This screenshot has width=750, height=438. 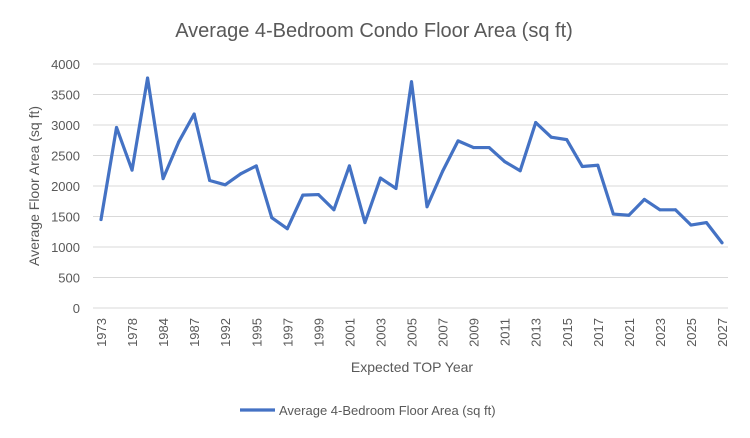 I want to click on x-tick-label: 2025, so click(x=691, y=332).